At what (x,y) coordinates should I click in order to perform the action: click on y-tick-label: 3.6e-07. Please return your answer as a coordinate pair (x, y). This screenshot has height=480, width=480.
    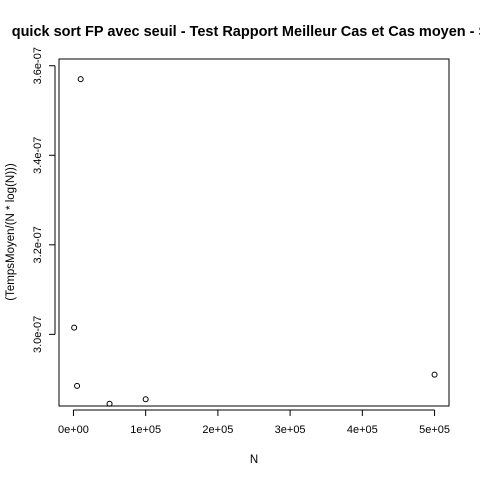
    Looking at the image, I should click on (38, 65).